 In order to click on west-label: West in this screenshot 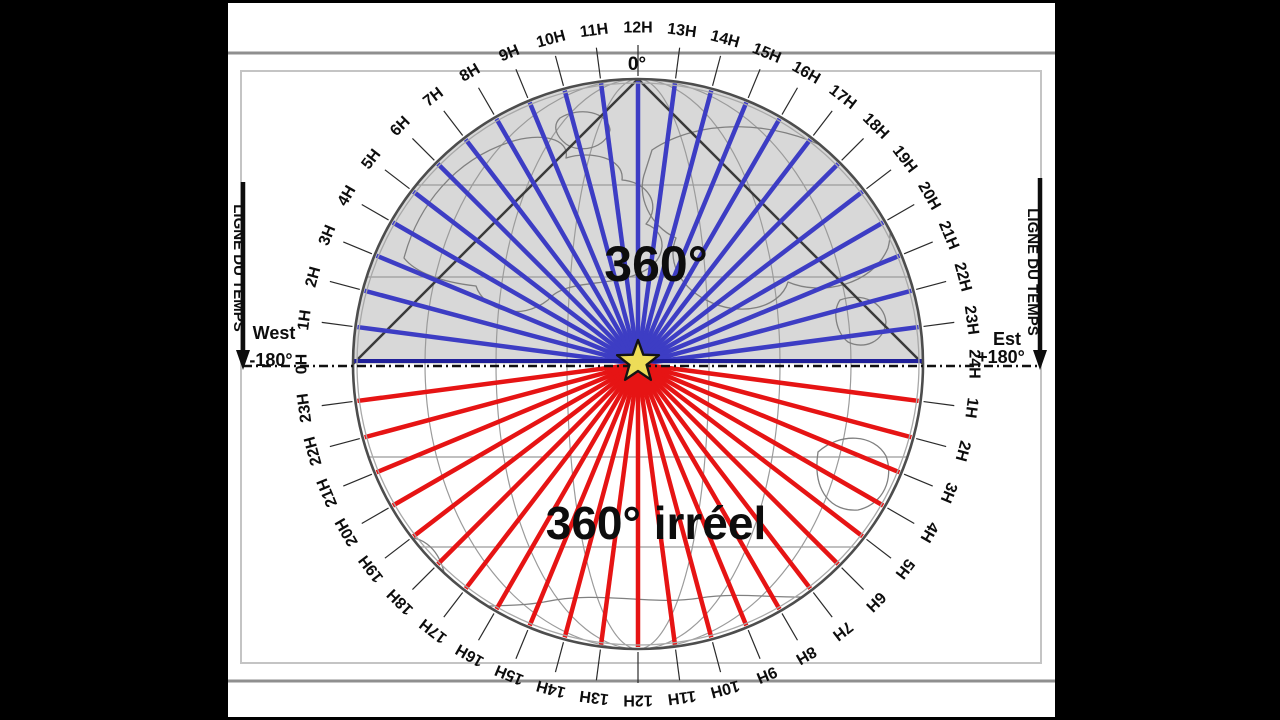, I will do `click(274, 333)`.